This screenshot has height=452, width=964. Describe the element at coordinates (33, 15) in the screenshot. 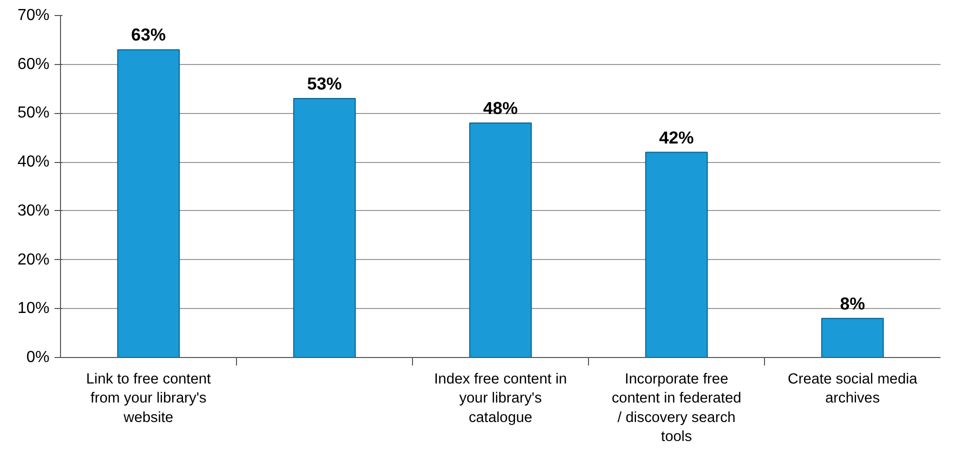

I see `y-tick-label: 70%` at that location.